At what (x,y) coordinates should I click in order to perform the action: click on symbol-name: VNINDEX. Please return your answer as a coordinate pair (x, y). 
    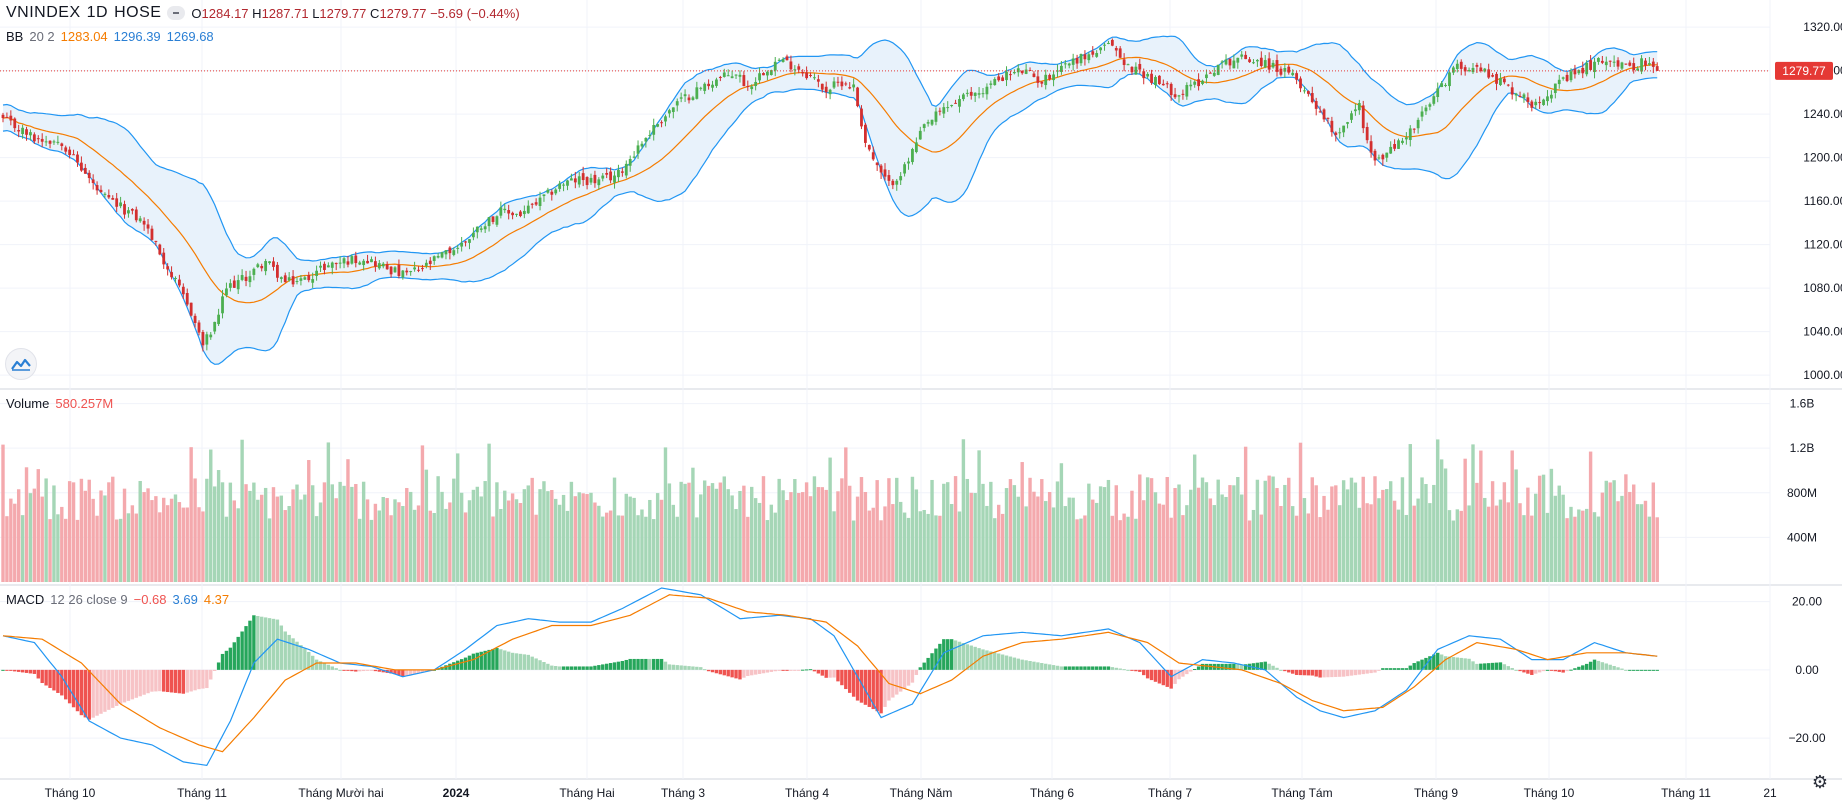
    Looking at the image, I should click on (43, 12).